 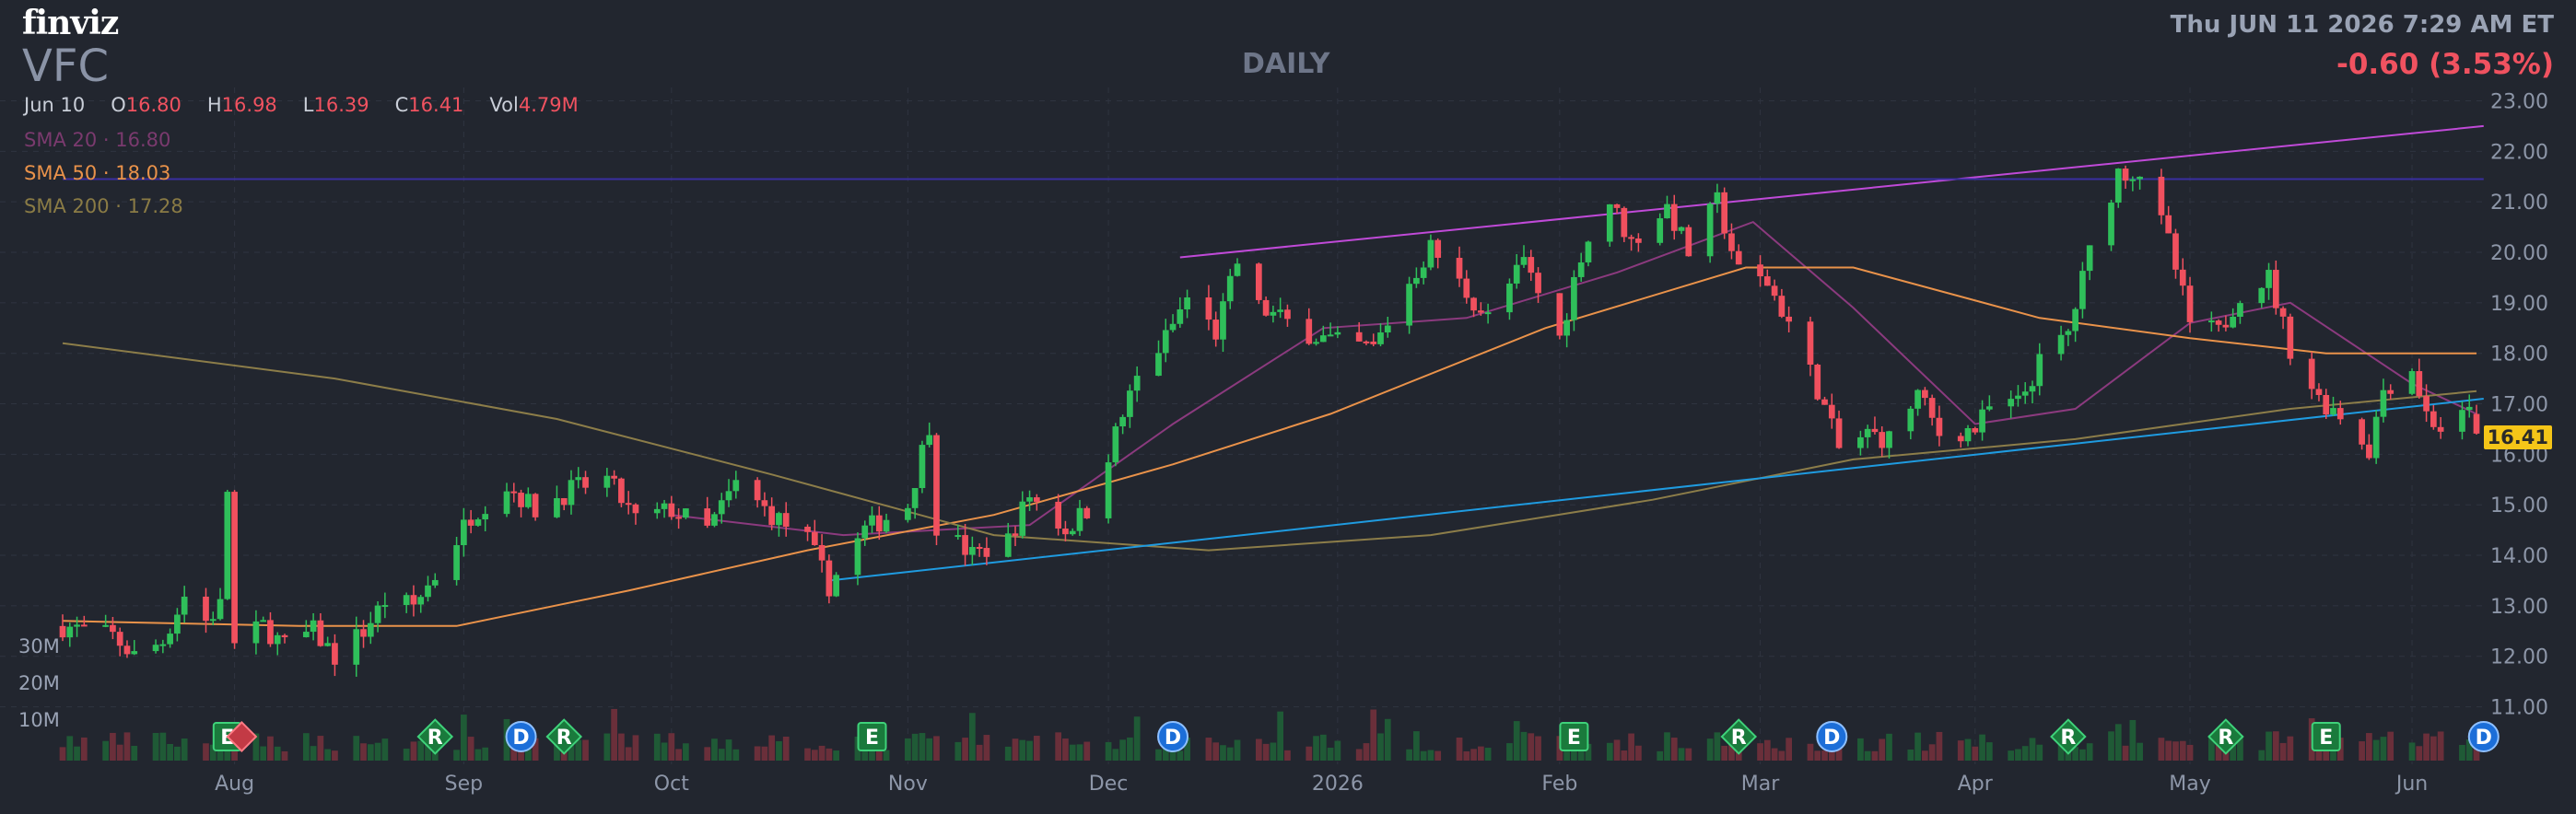 What do you see at coordinates (2445, 64) in the screenshot?
I see `price-change: -0.60 (3.53%)` at bounding box center [2445, 64].